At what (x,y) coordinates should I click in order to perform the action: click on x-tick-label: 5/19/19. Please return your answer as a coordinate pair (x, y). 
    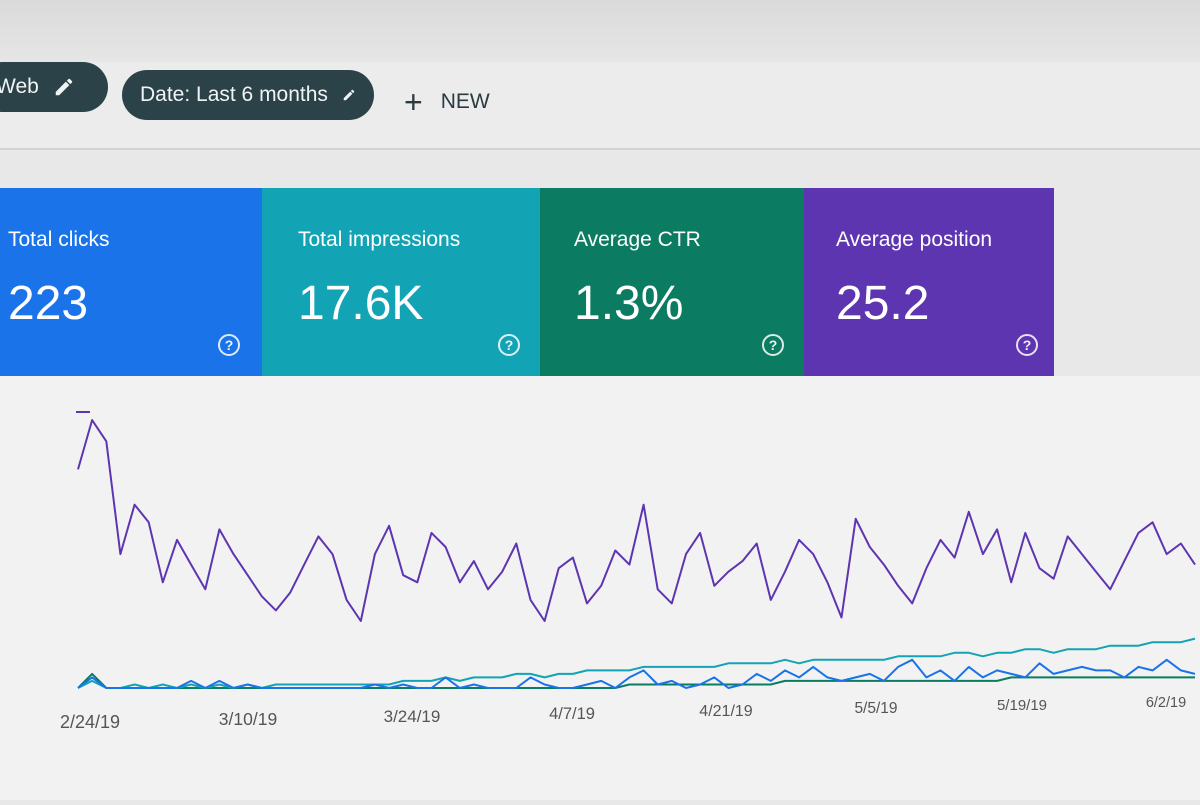
    Looking at the image, I should click on (1022, 705).